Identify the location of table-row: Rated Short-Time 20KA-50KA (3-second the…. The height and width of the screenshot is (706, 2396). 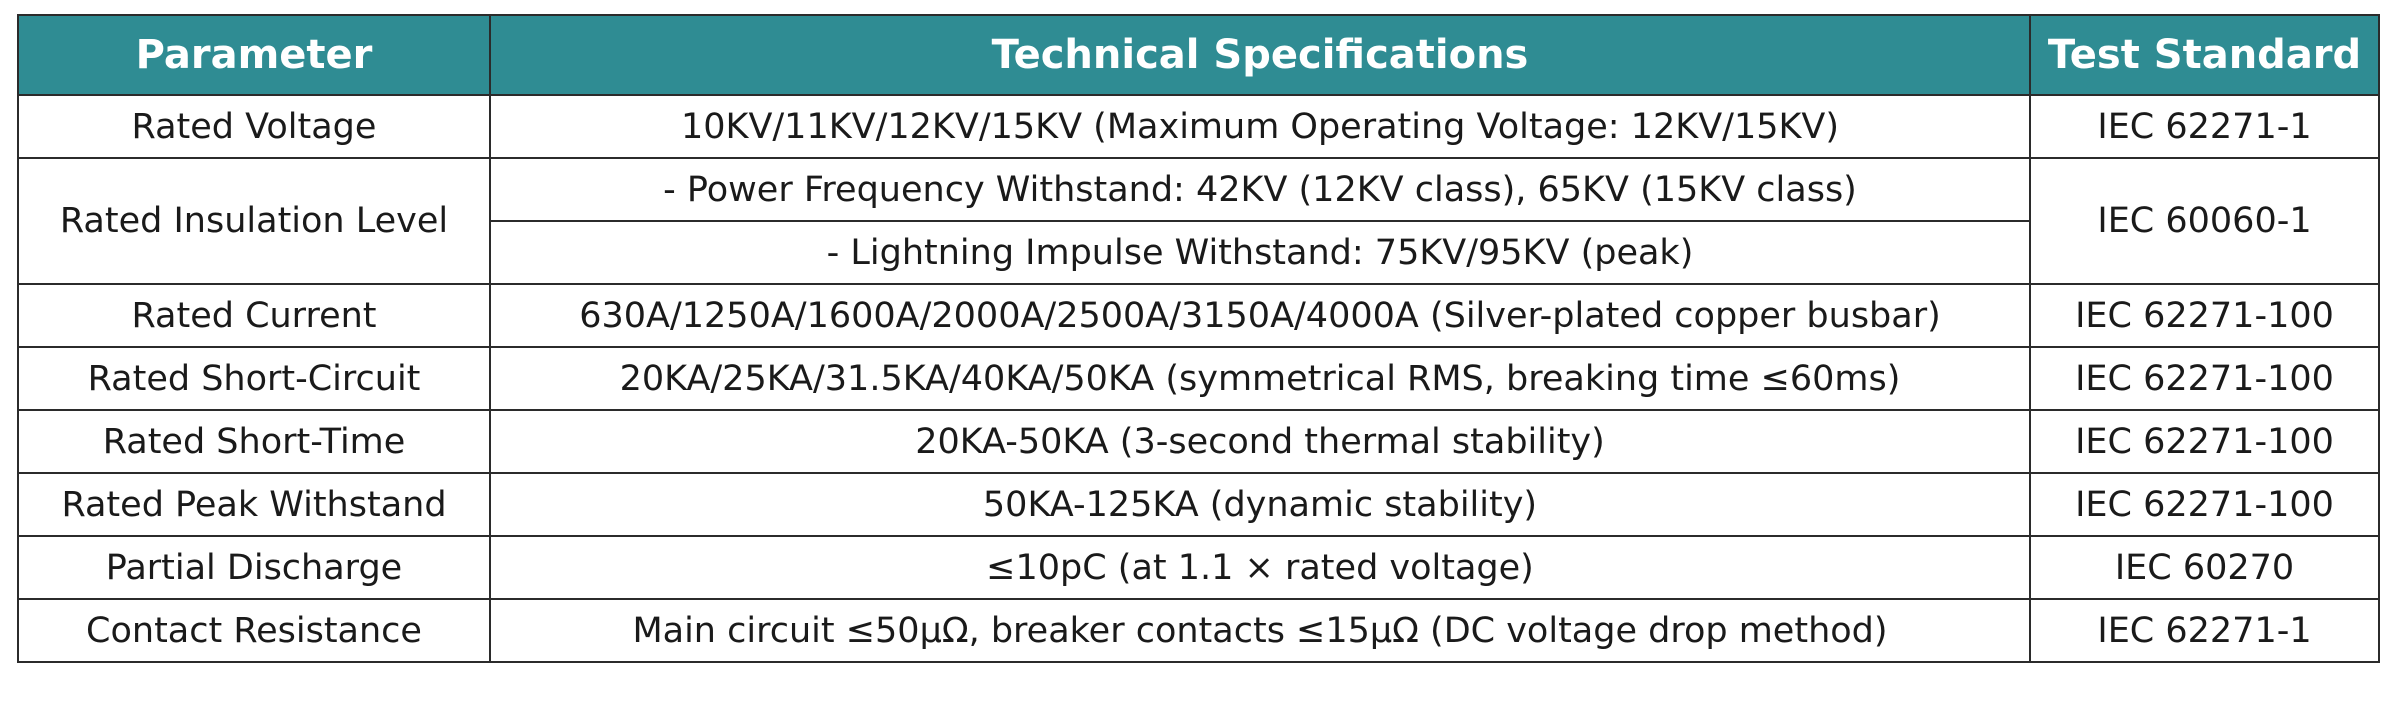
(1198, 441).